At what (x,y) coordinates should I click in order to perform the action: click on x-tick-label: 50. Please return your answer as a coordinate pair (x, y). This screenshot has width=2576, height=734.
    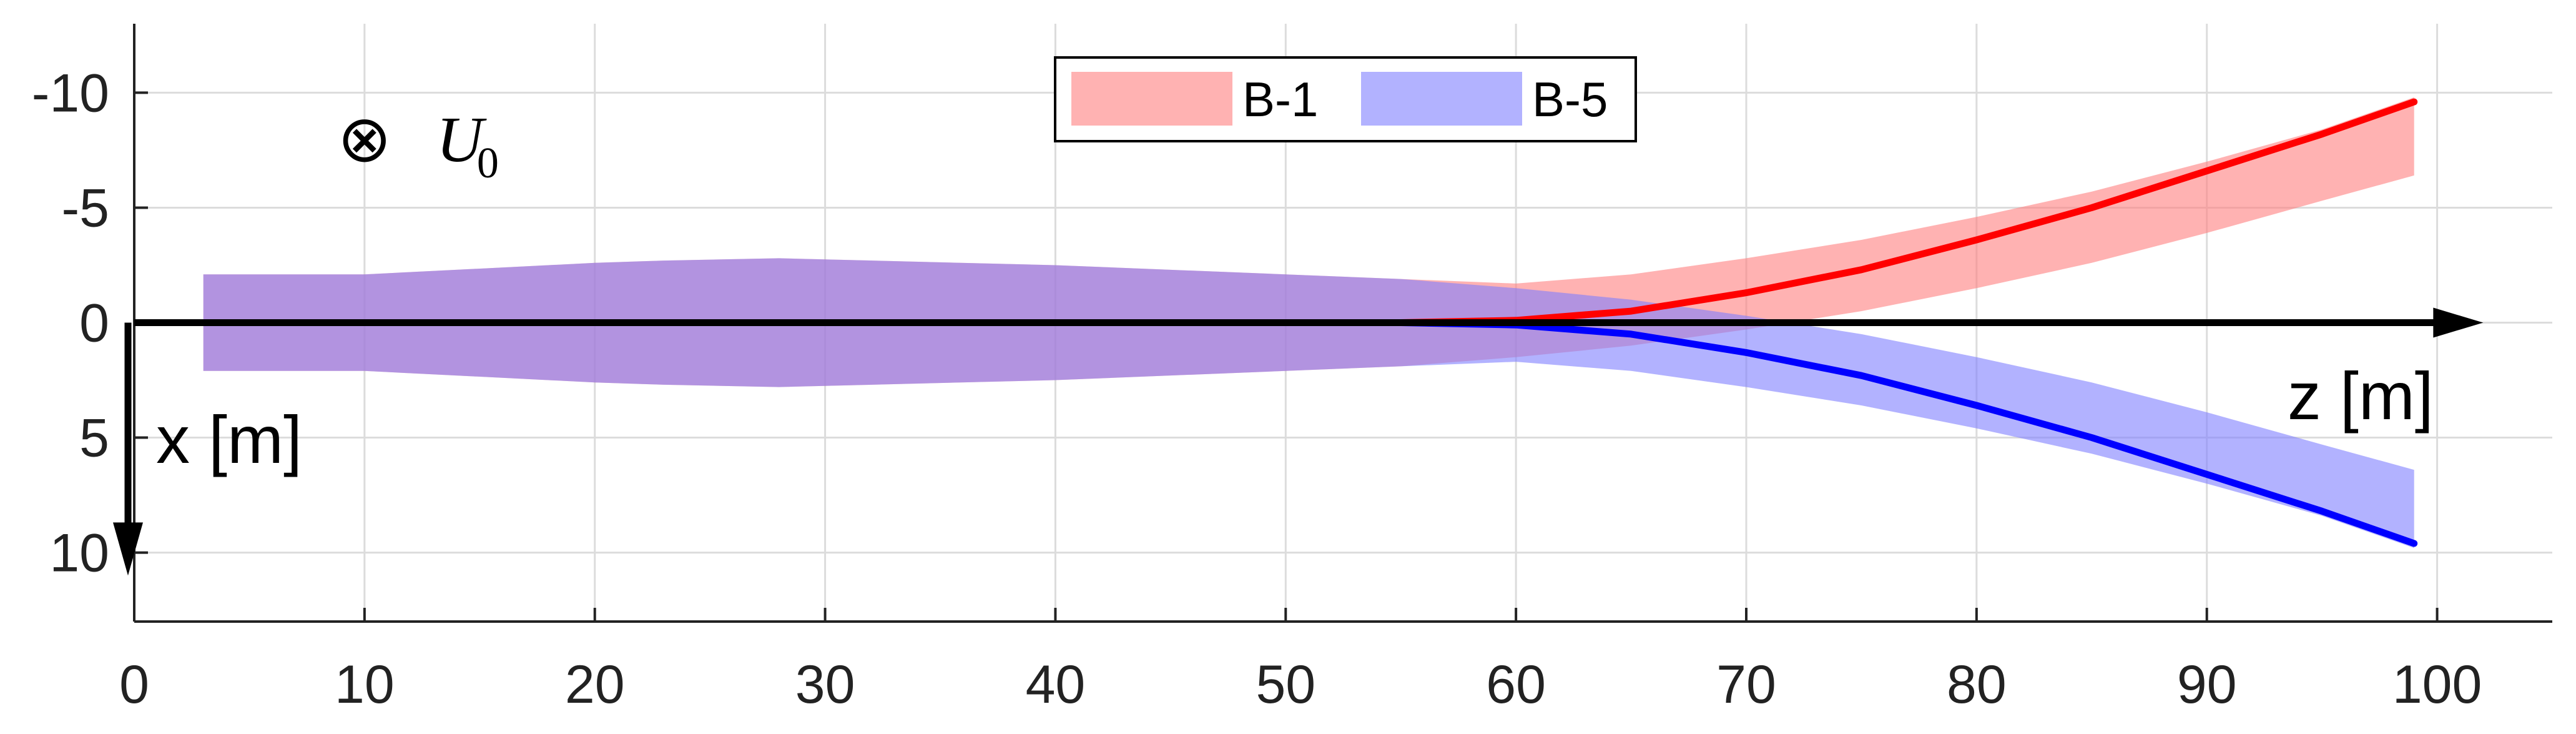
    Looking at the image, I should click on (1285, 685).